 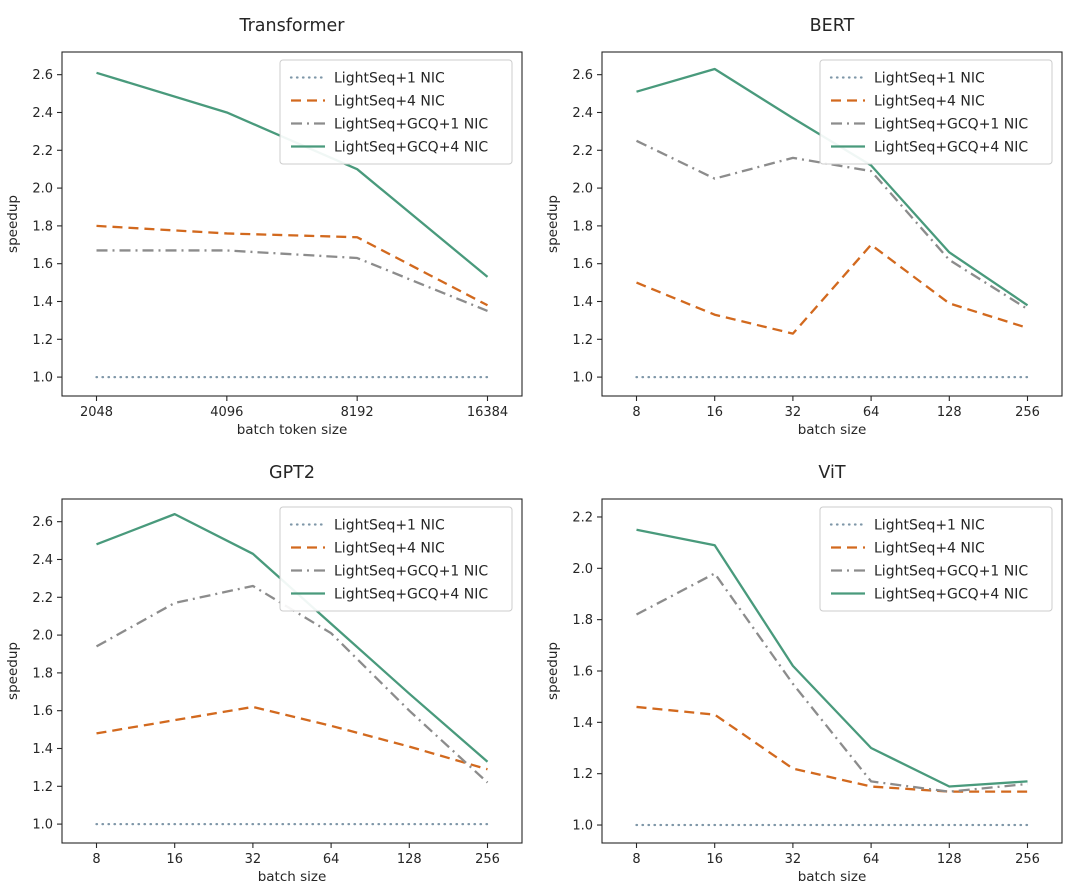 I want to click on x-tick-label: 4096, so click(x=226, y=412).